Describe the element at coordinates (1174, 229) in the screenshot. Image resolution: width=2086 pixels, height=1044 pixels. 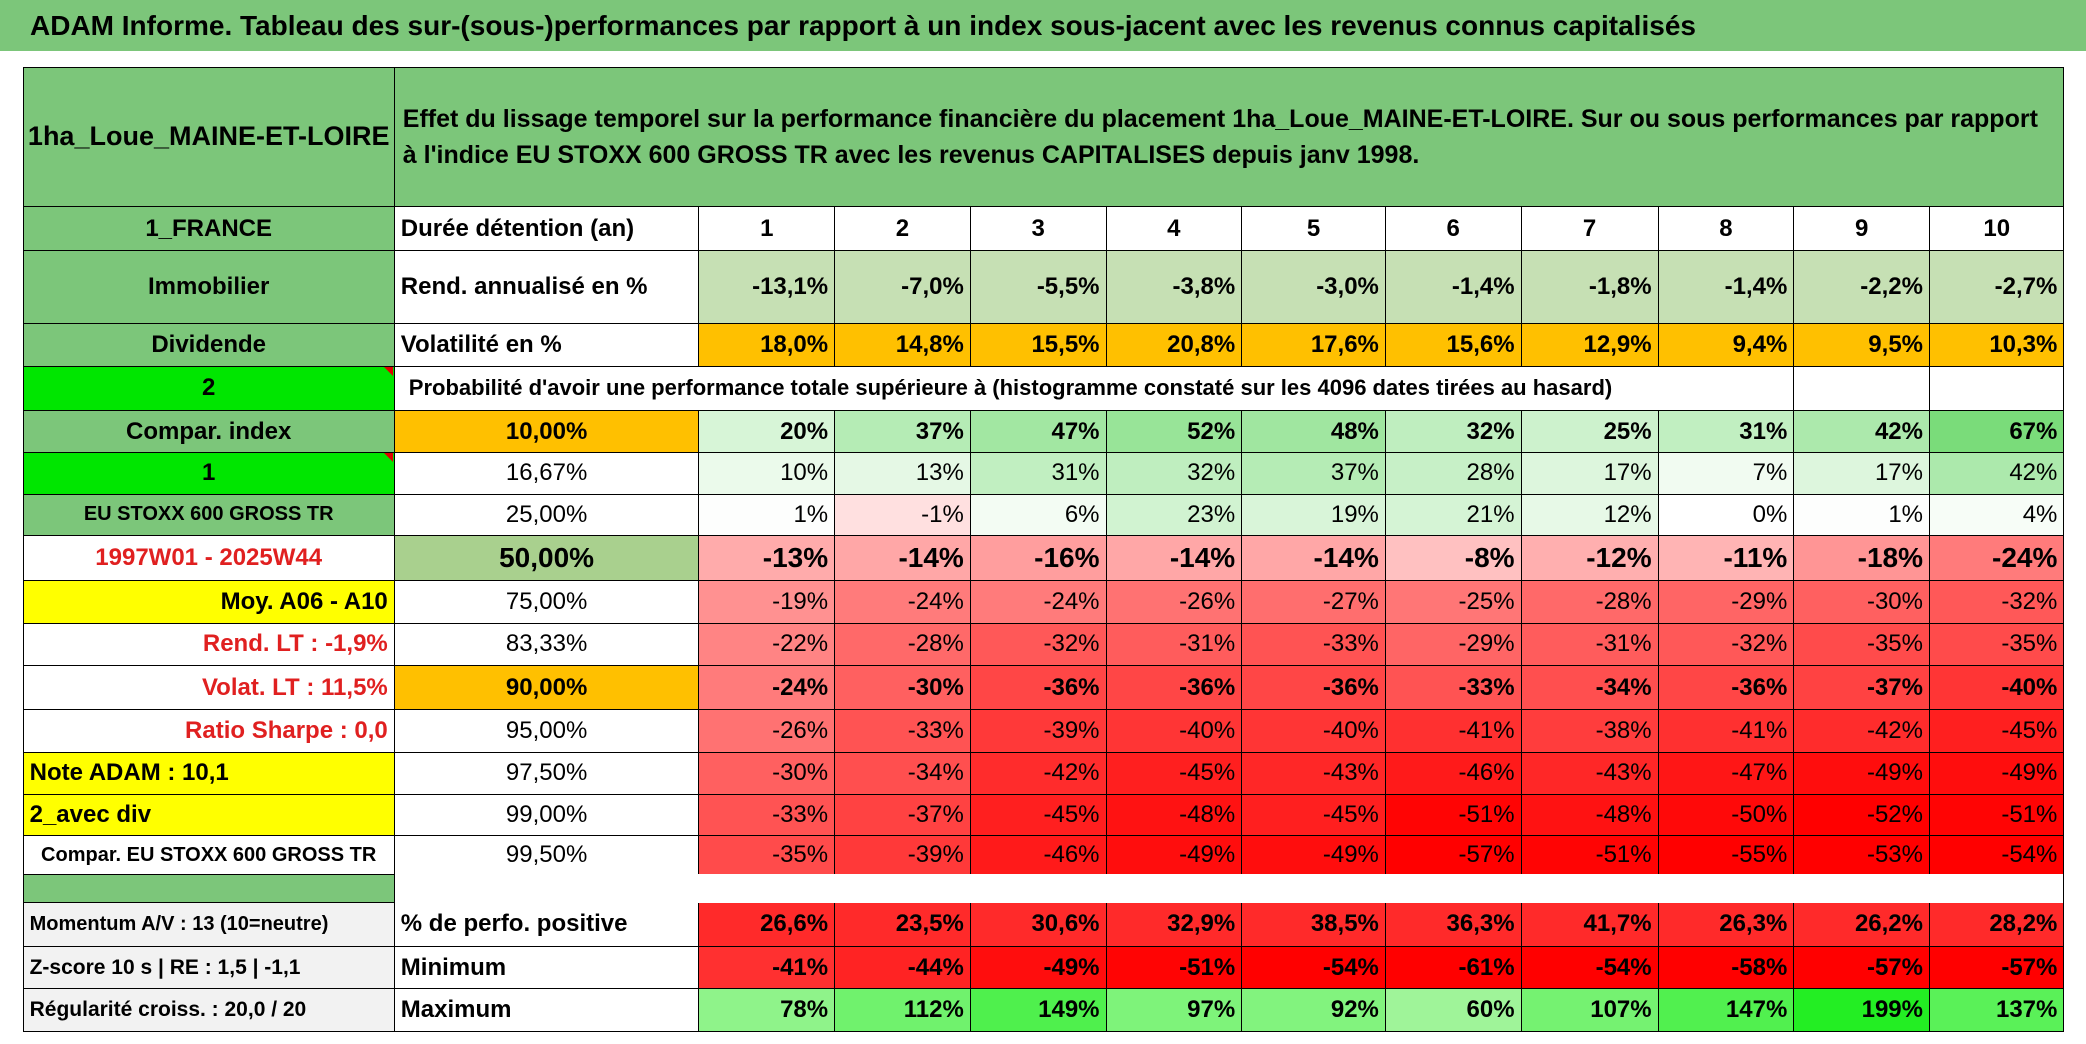
I see `holding-period: 4` at that location.